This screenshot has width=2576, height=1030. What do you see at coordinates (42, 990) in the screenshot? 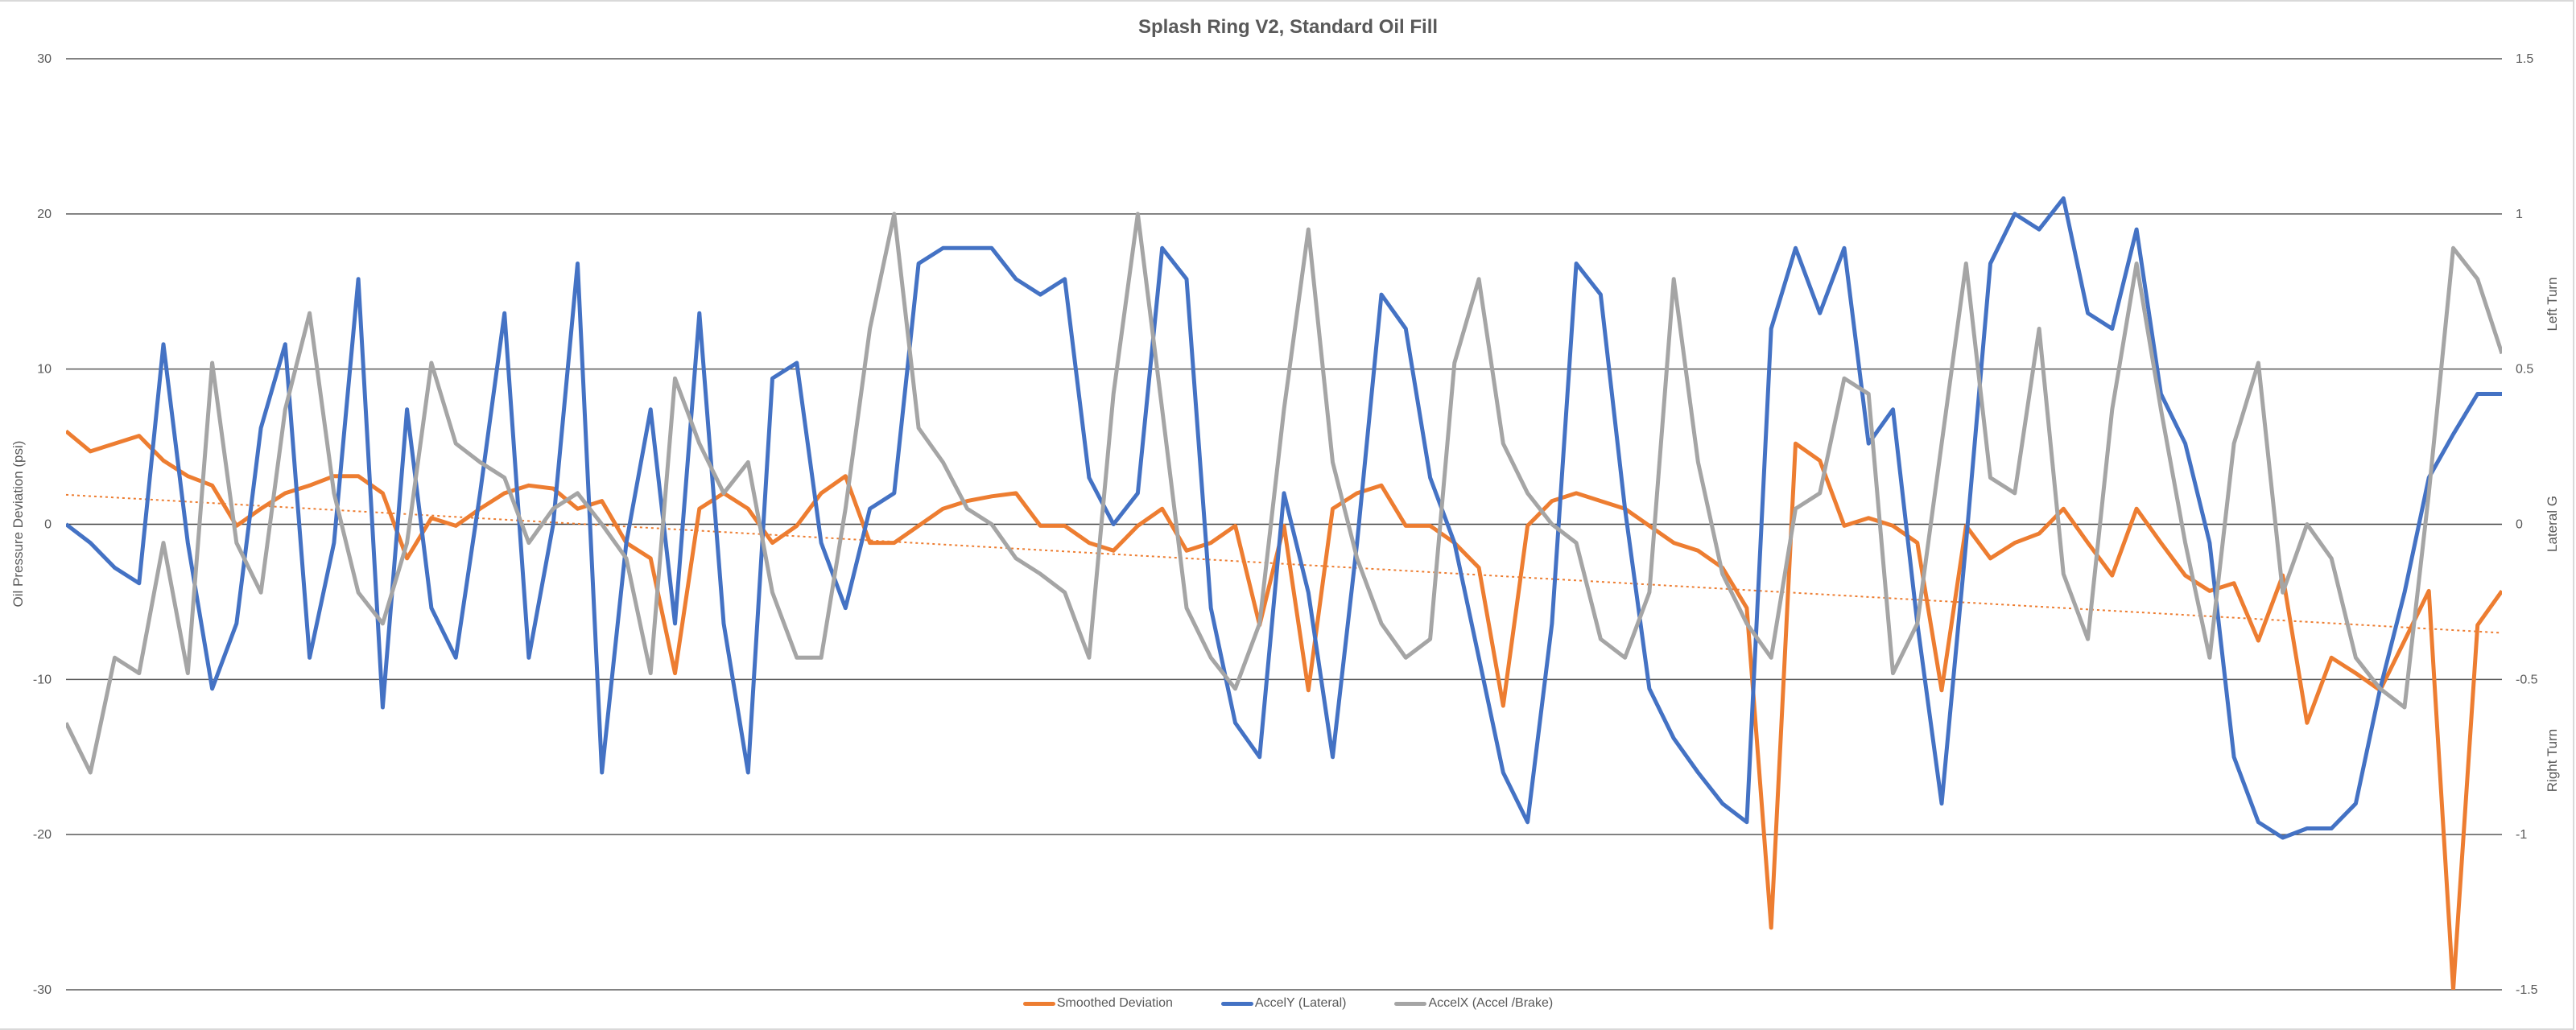
I see `left-tick-label: -30` at bounding box center [42, 990].